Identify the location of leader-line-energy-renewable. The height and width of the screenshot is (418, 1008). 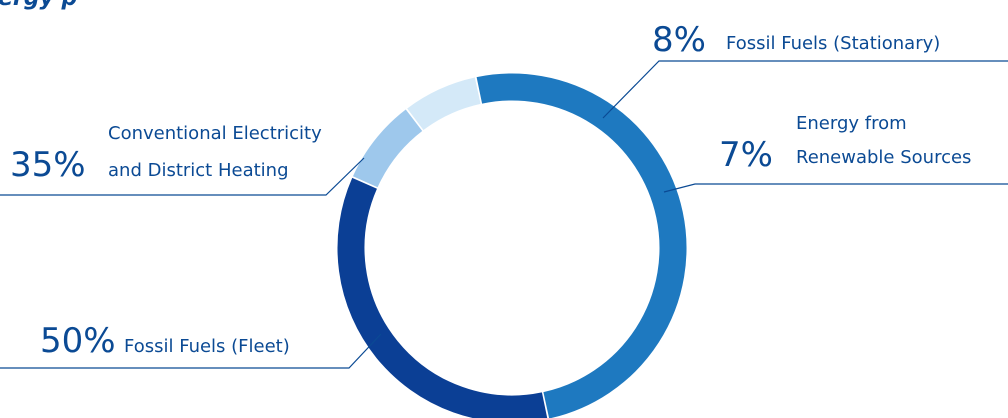
(835, 188).